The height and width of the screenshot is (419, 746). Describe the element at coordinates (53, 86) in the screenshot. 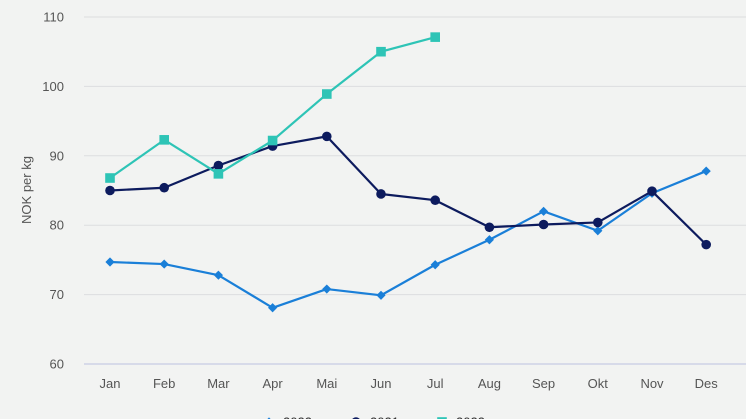

I see `y-tick-label: 100` at that location.